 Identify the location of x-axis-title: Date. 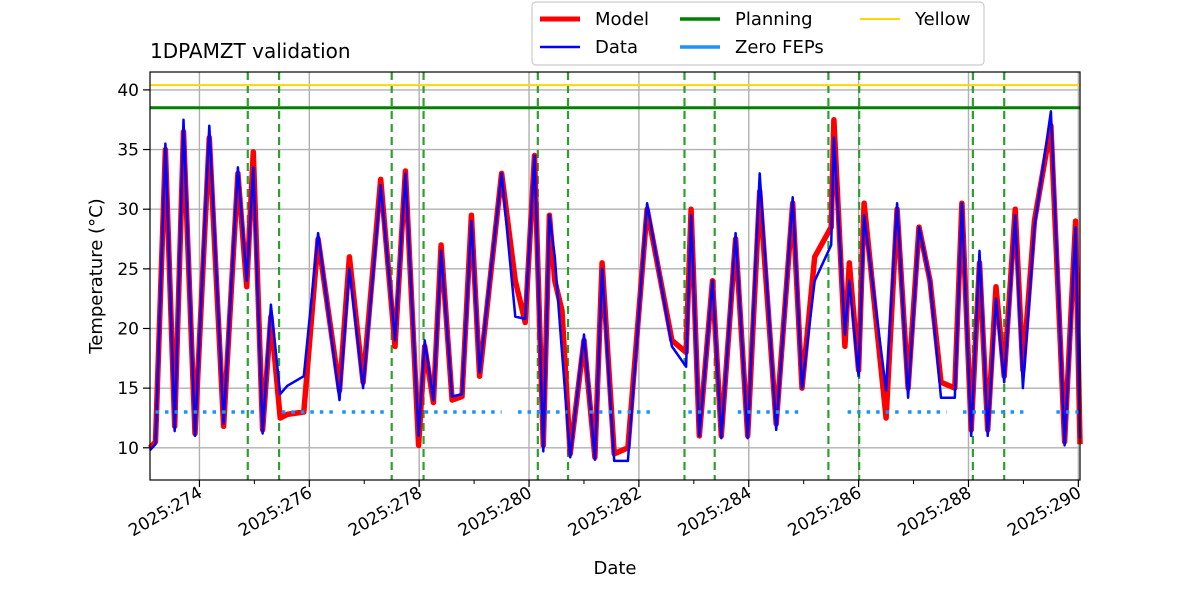
(614, 568).